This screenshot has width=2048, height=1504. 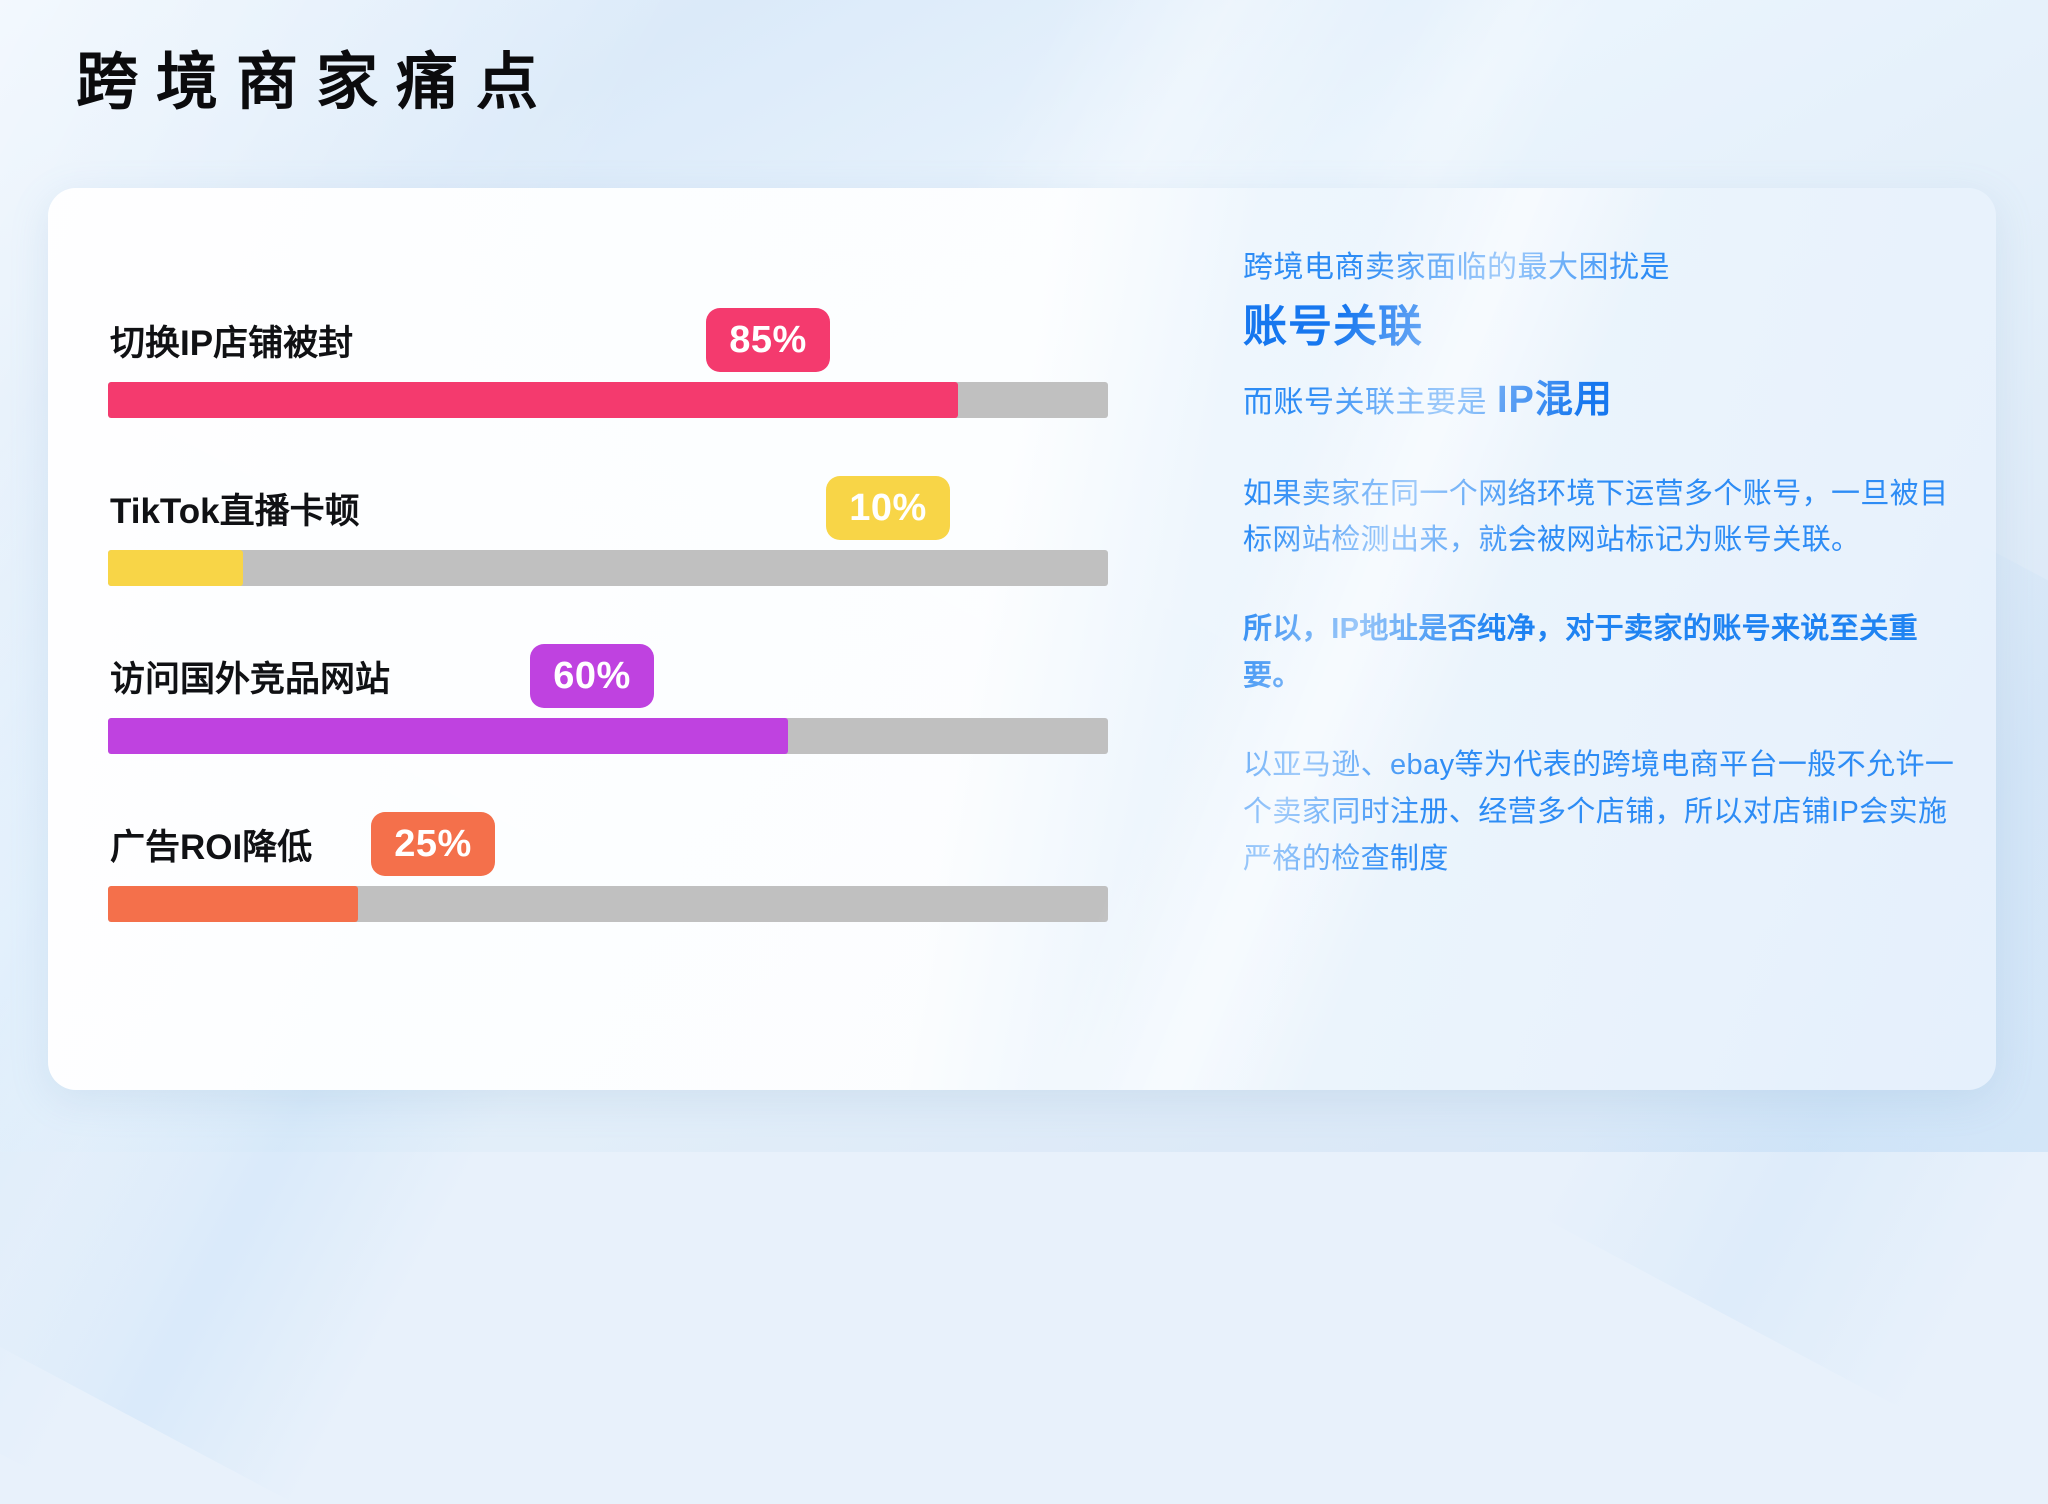 I want to click on chart-row: TikTok直播卡顿 10%, so click(x=608, y=524).